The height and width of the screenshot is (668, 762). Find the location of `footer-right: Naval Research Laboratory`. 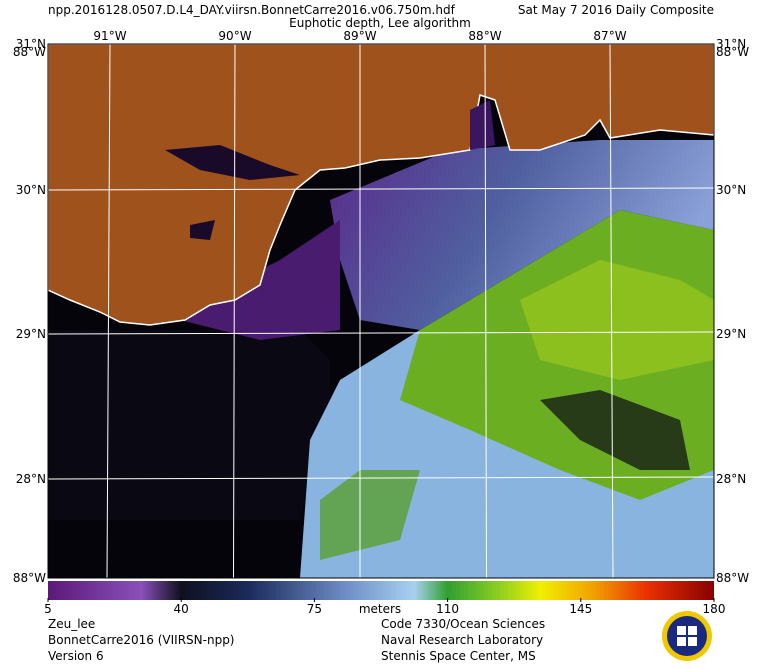

footer-right: Naval Research Laboratory is located at coordinates (462, 640).